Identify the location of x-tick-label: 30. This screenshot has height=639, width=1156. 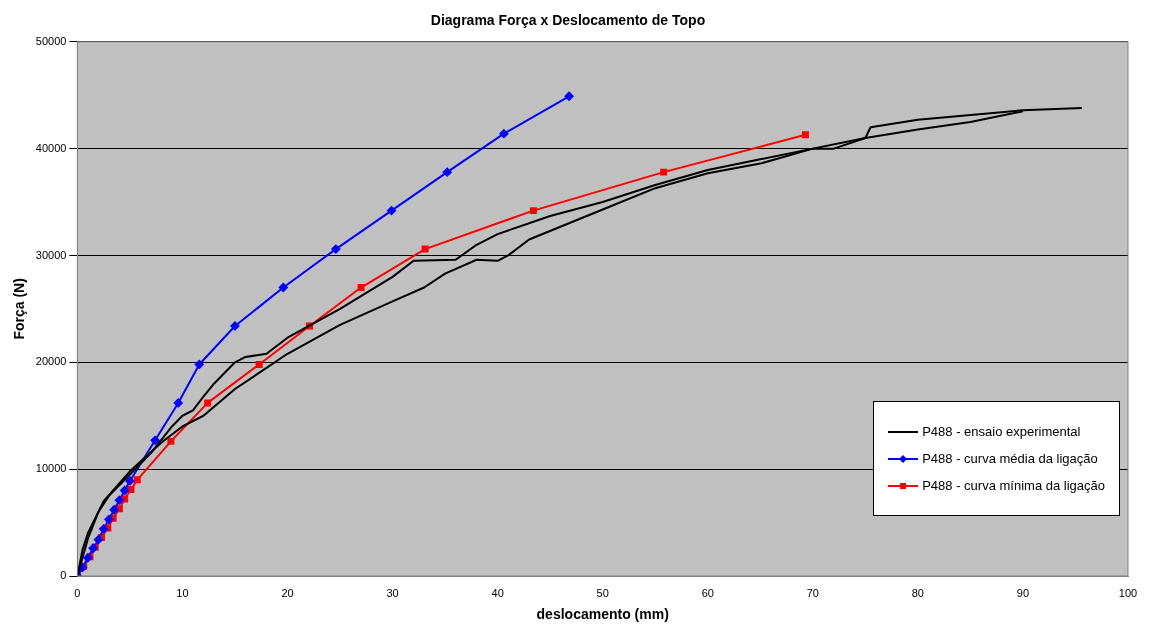
(392, 592).